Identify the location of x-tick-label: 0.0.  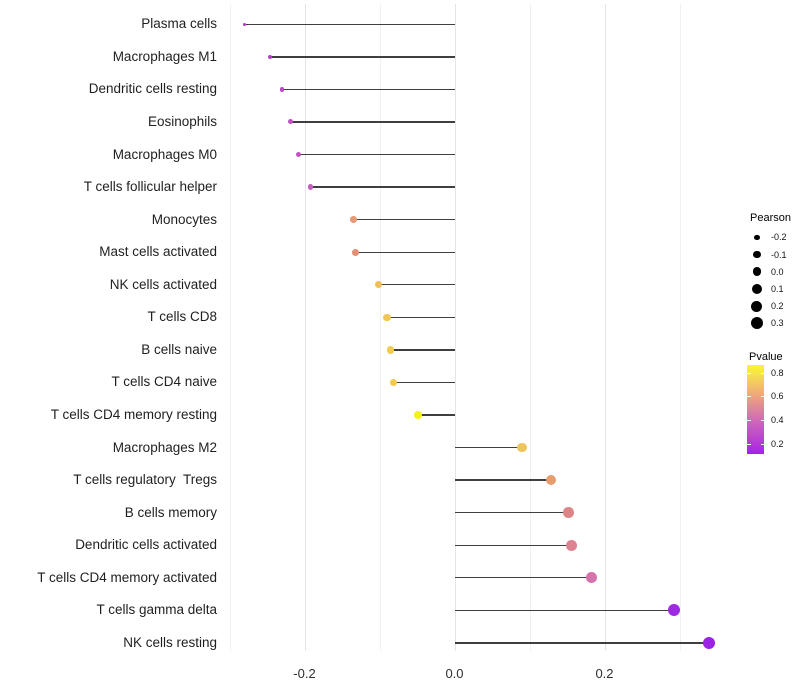
(454, 673).